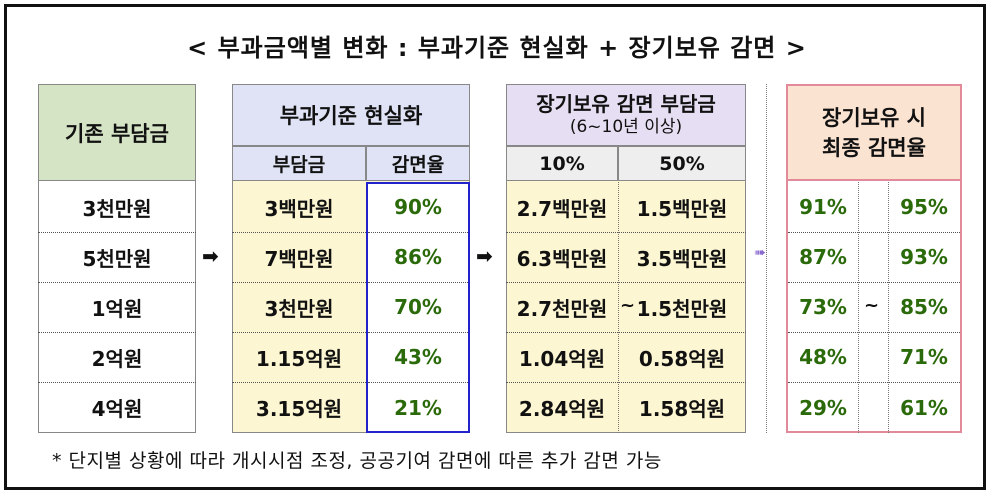 This screenshot has height=497, width=994. Describe the element at coordinates (117, 208) in the screenshot. I see `base-value: 3천만원` at that location.